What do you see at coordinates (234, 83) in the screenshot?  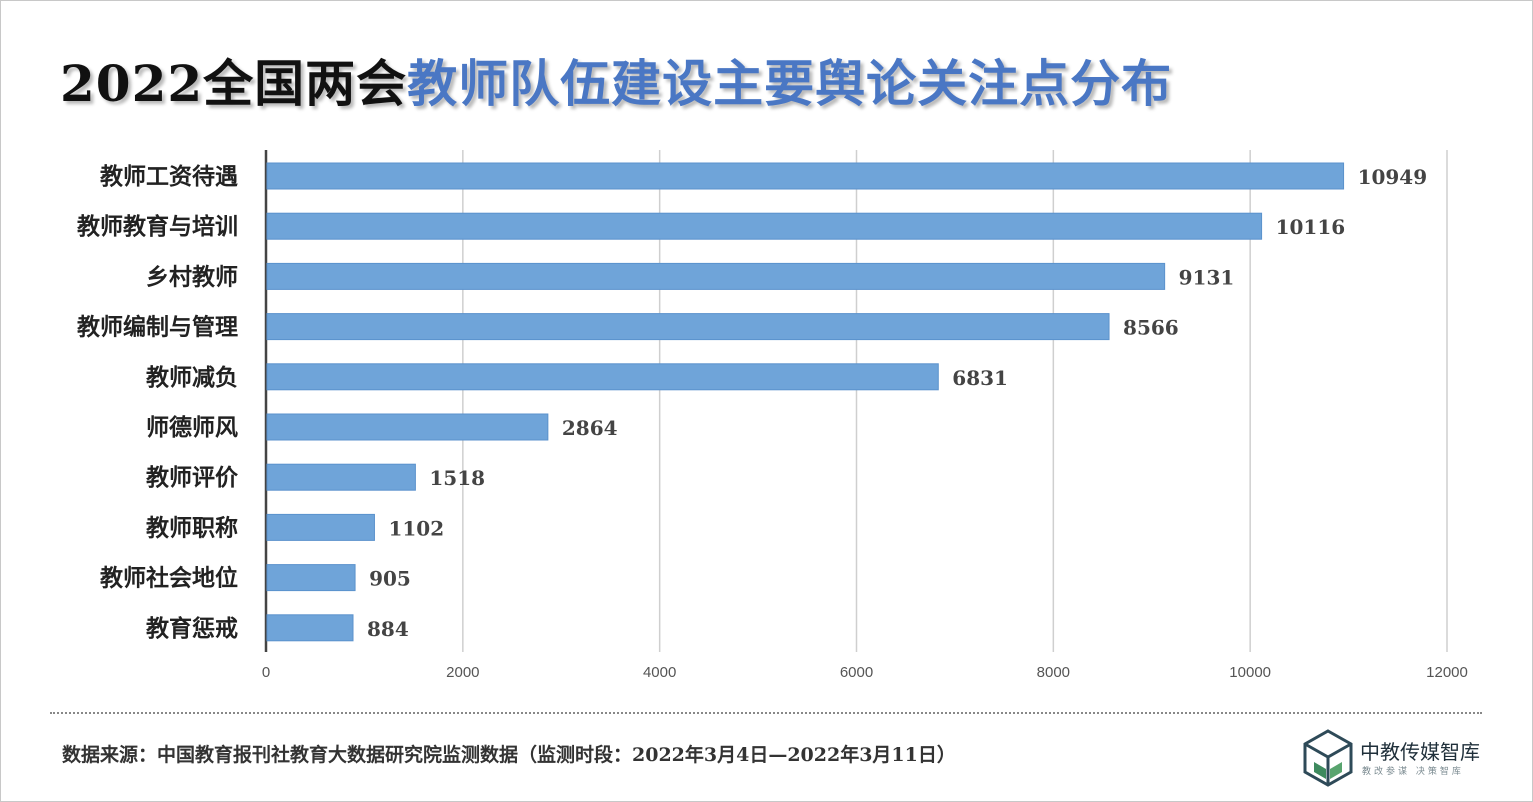 I see `title-part-1: 2022全国两会` at bounding box center [234, 83].